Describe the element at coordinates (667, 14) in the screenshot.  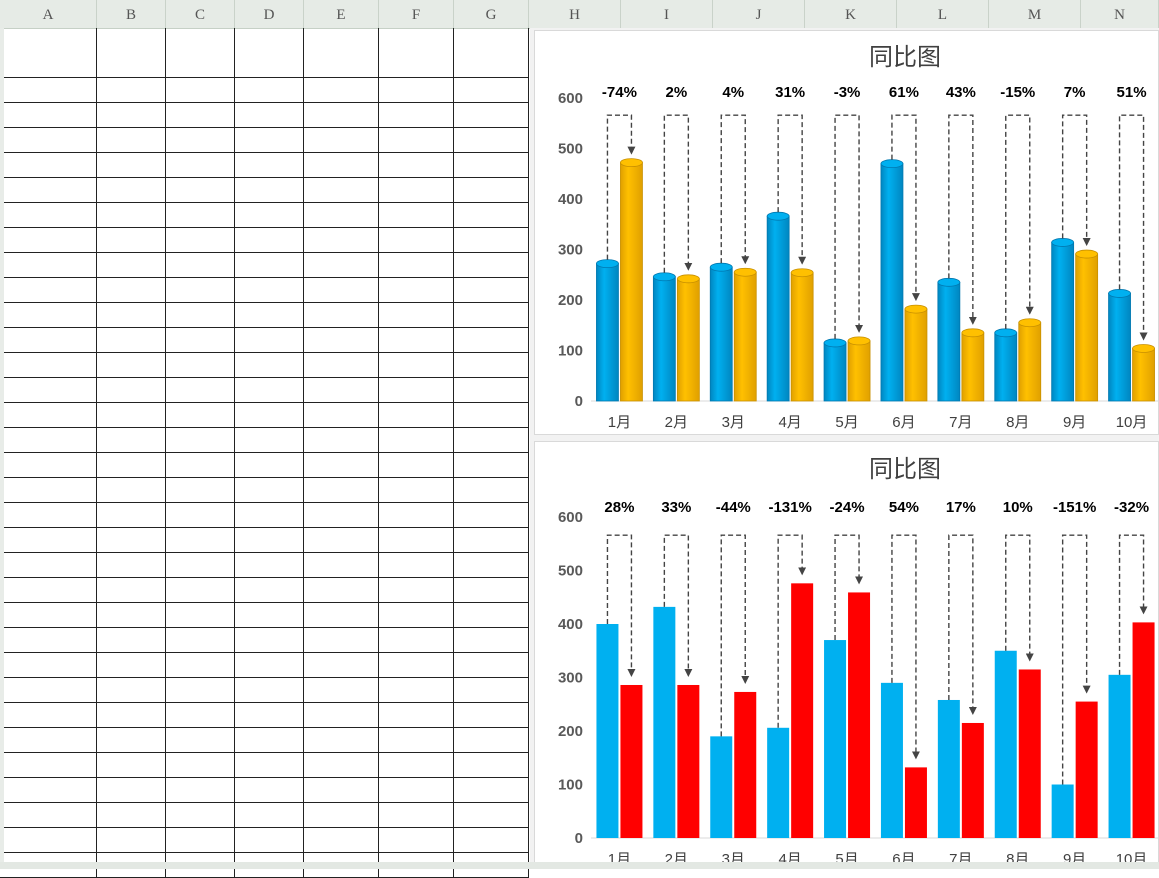
I see `column-header-i: I` at that location.